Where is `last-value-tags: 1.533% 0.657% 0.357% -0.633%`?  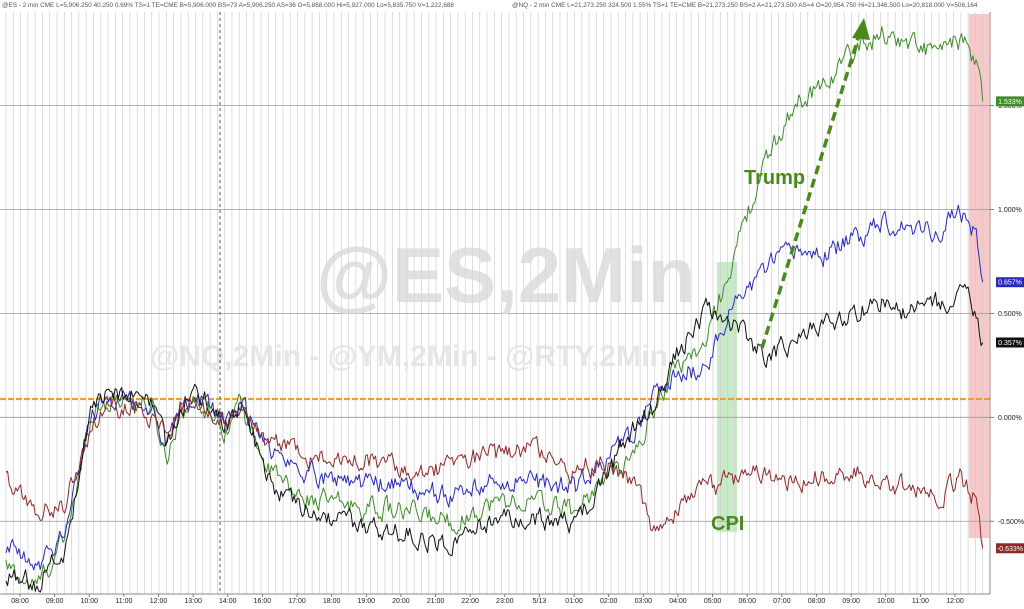 last-value-tags: 1.533% 0.657% 0.357% -0.633% is located at coordinates (1010, 325).